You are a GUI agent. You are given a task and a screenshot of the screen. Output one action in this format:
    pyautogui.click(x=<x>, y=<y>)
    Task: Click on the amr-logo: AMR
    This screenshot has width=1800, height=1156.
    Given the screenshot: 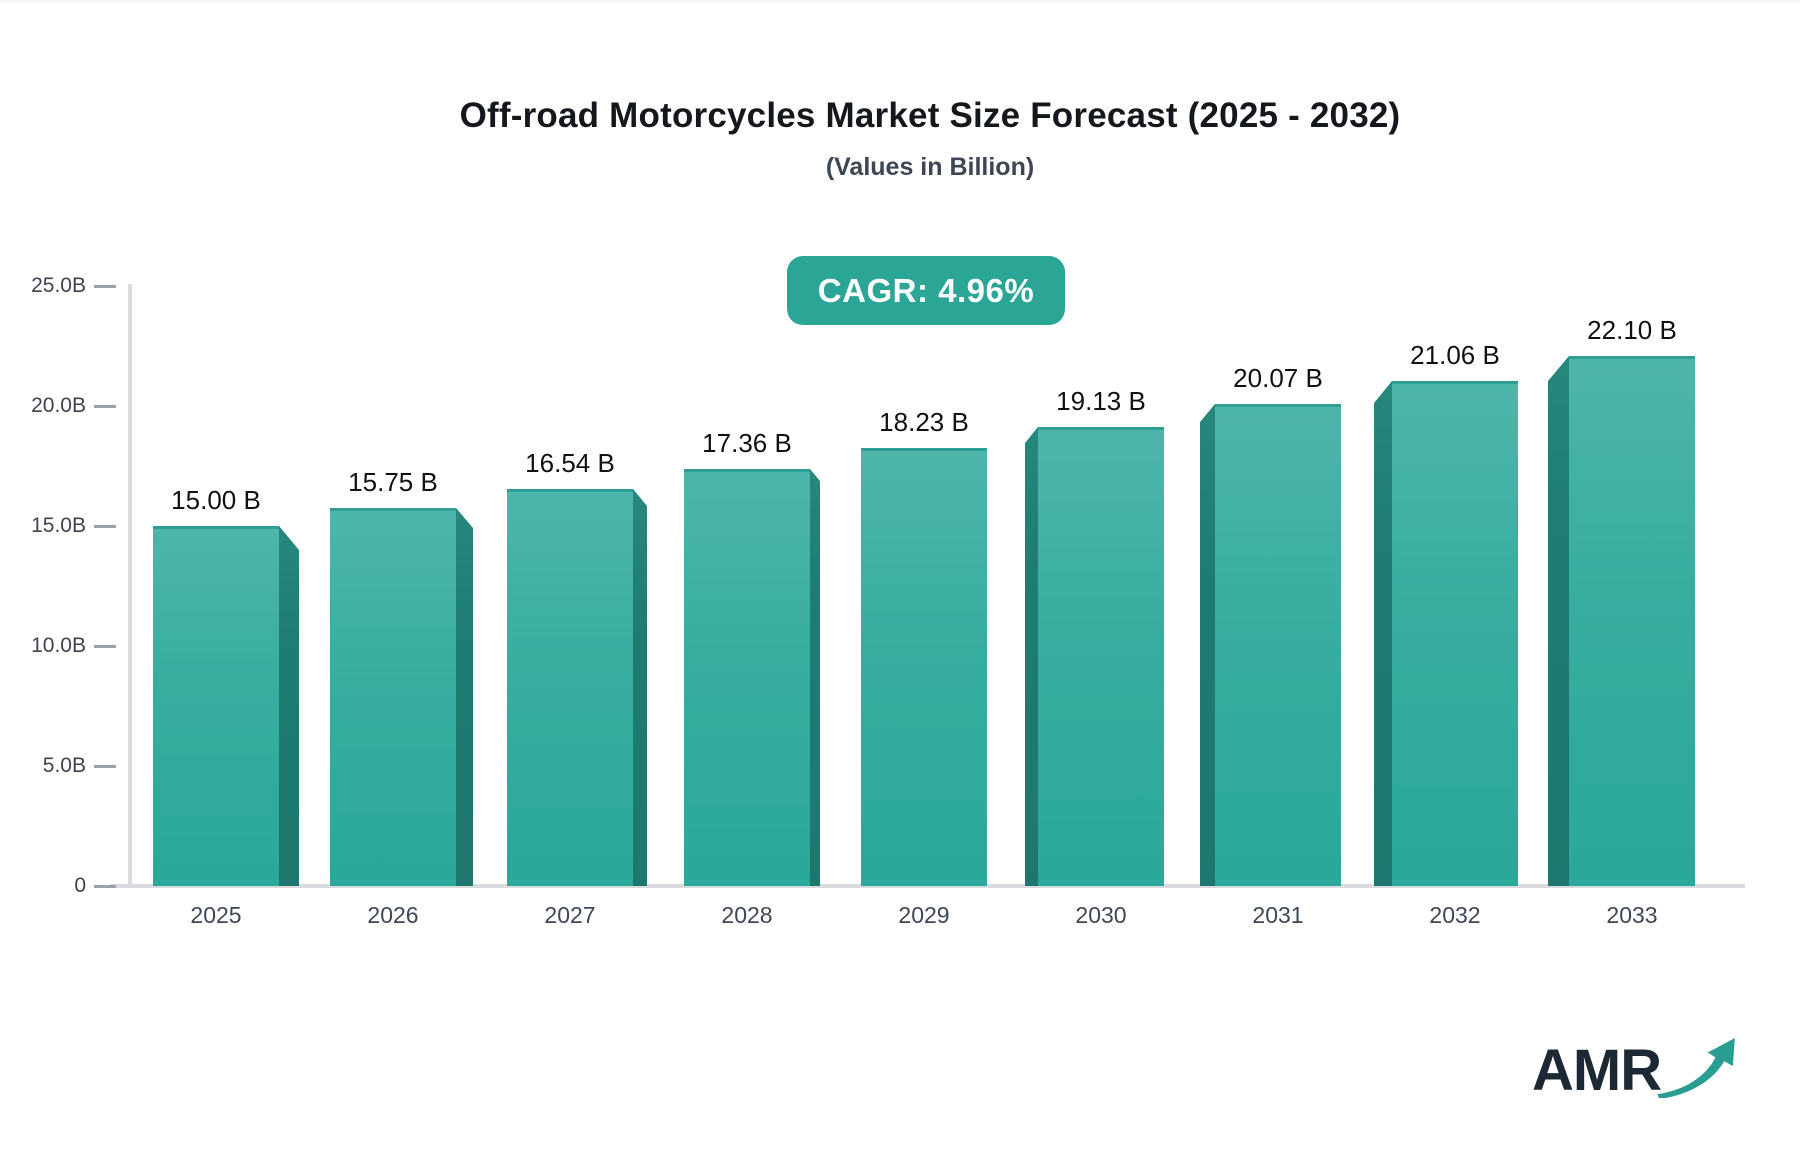 What is the action you would take?
    pyautogui.click(x=1637, y=1069)
    